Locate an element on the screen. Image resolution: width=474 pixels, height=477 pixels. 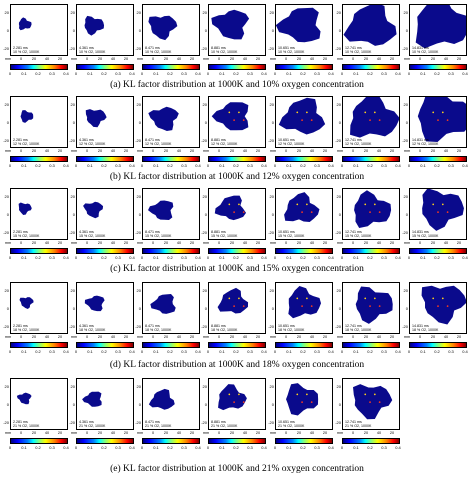
panel-annotation: 2.281 ms 12 % O2, 1000K is located at coordinates (26, 142).